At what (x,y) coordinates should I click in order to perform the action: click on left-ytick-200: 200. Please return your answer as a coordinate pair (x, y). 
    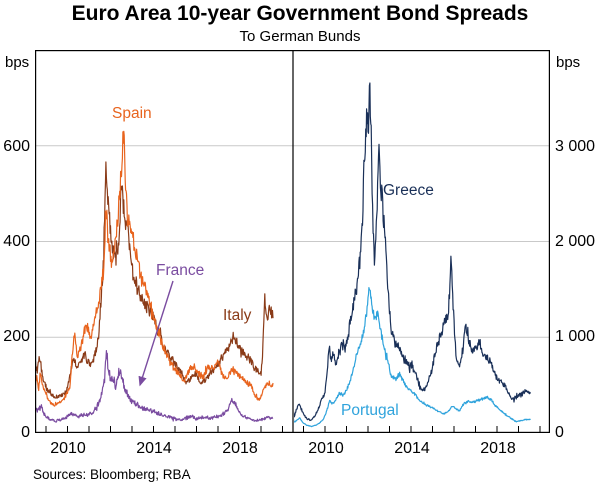
    Looking at the image, I should click on (16, 336).